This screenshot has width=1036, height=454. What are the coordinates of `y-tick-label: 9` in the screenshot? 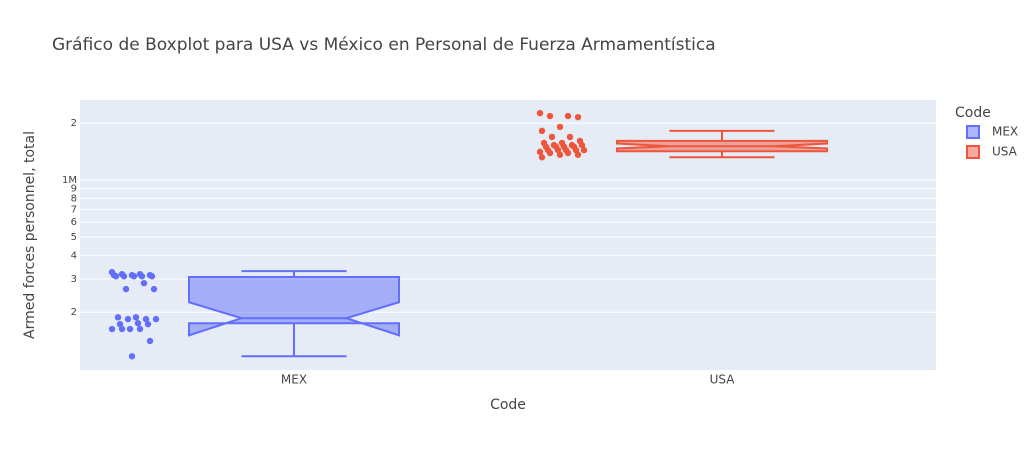 It's located at (74, 189).